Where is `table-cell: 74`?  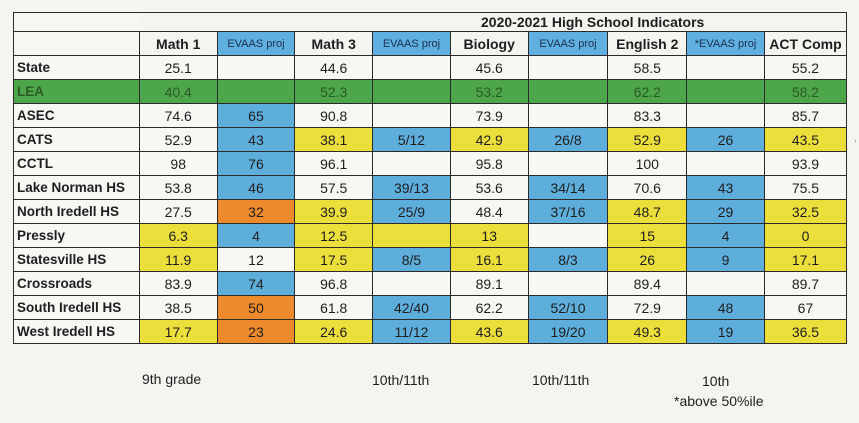
table-cell: 74 is located at coordinates (256, 283).